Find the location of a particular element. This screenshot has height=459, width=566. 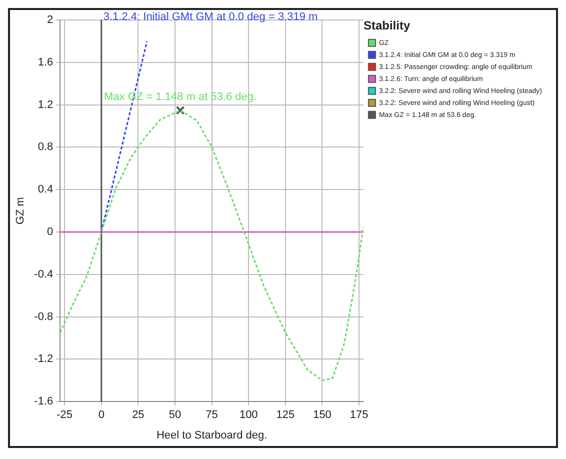

y-axis-title: GZ m is located at coordinates (20, 211).